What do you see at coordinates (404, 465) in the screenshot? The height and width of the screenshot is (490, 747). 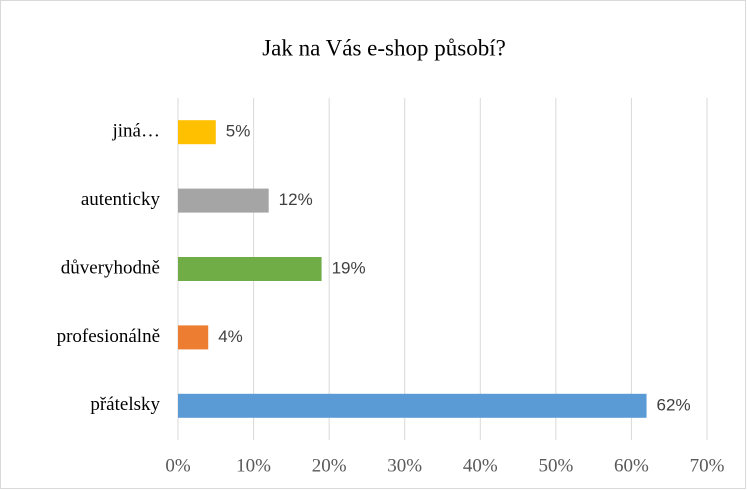 I see `x-tick-label: 30%` at bounding box center [404, 465].